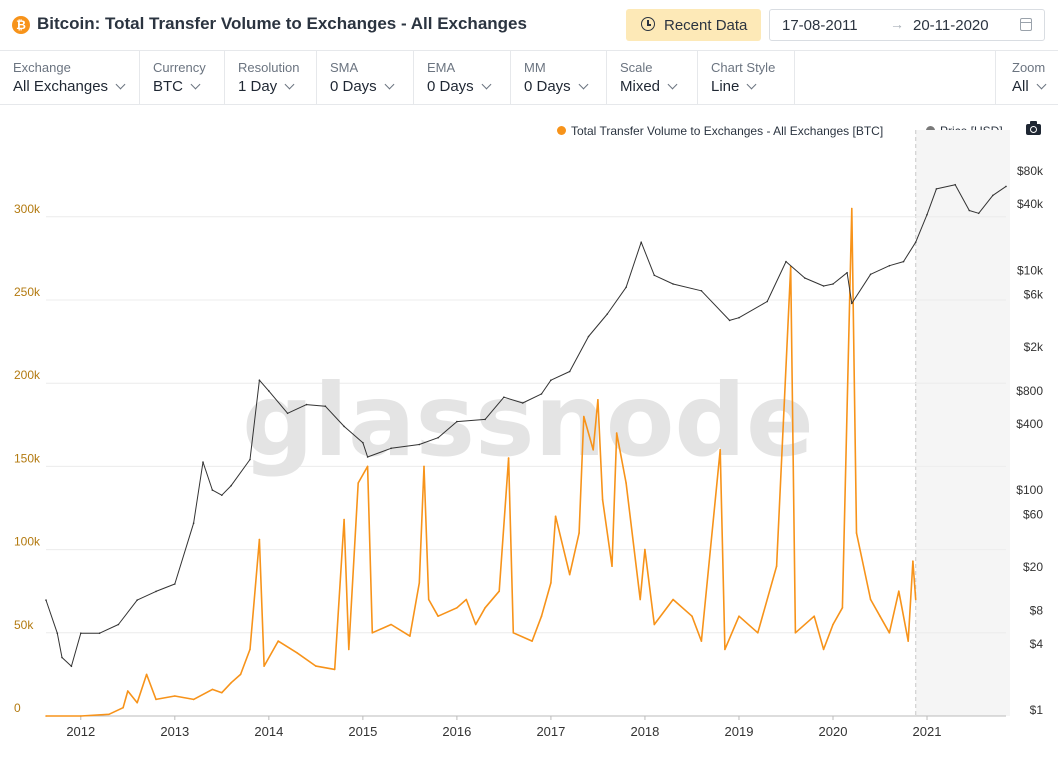 This screenshot has width=1058, height=763. I want to click on exchange-select: Exchange All Exchanges, so click(70, 77).